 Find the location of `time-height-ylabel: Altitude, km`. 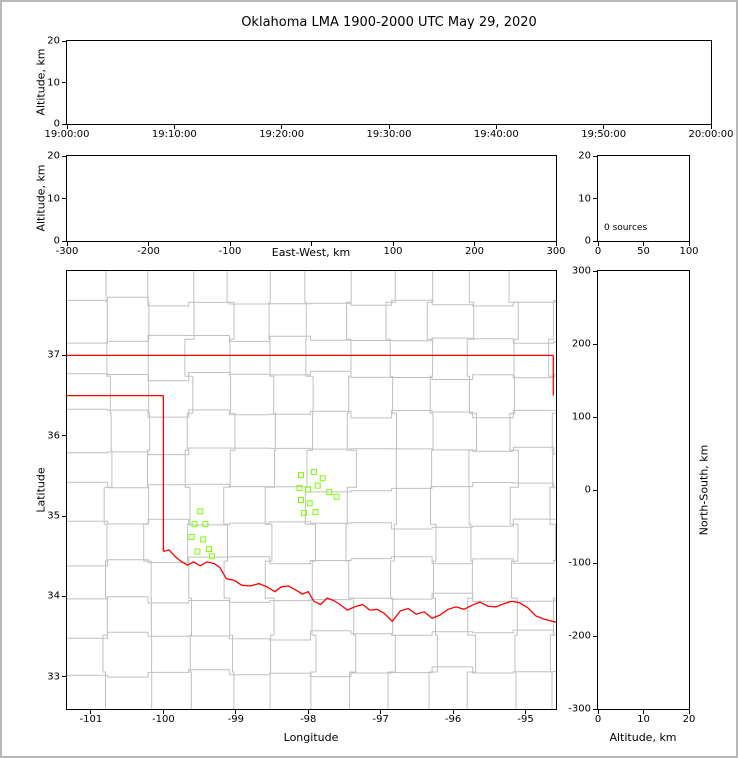

time-height-ylabel: Altitude, km is located at coordinates (41, 82).